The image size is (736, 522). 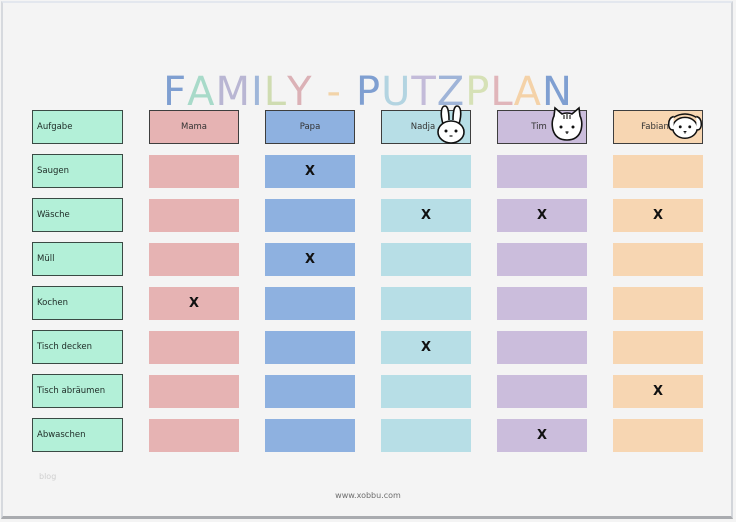 I want to click on member-header-mama: Mama, so click(x=194, y=127).